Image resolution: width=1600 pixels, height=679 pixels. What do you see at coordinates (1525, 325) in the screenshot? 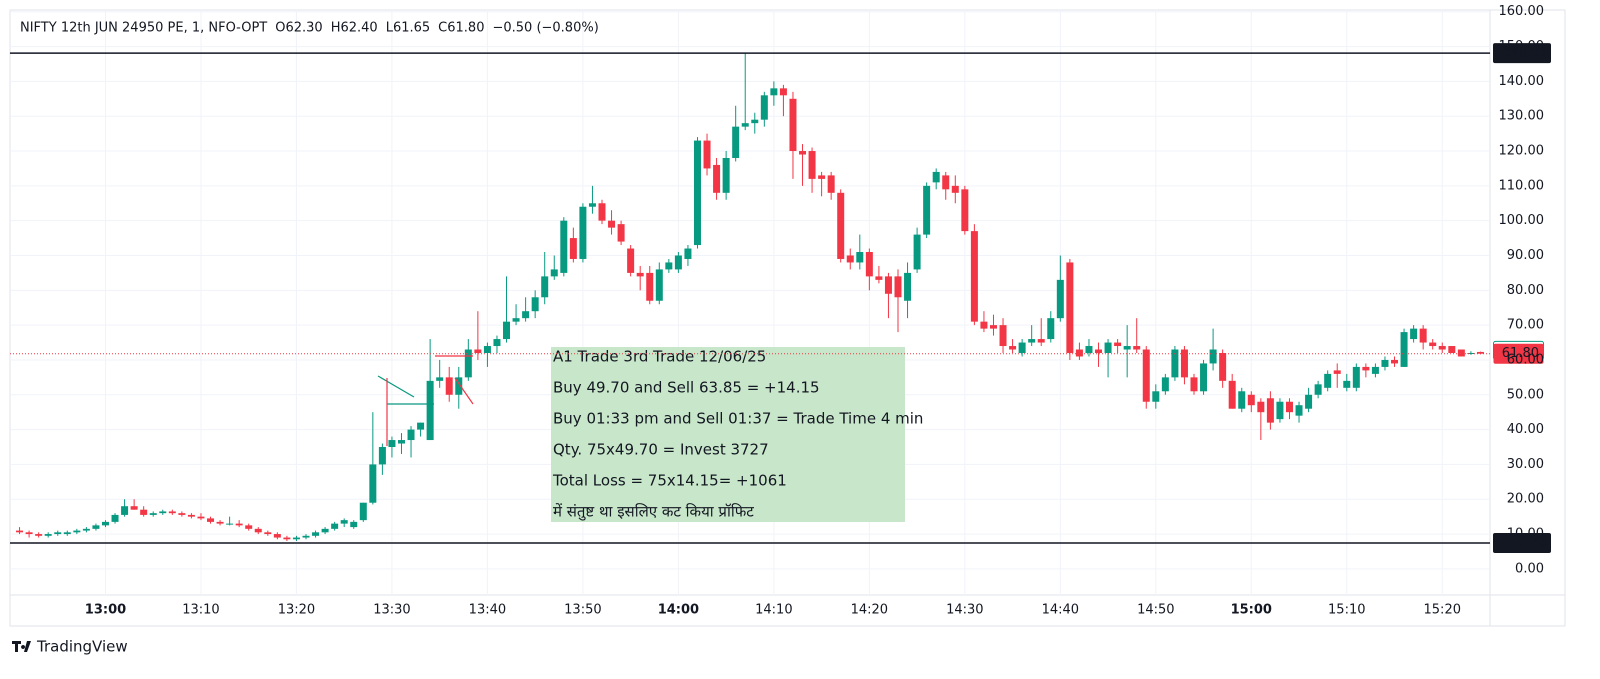
I see `y-tick-label: 70.00` at bounding box center [1525, 325].